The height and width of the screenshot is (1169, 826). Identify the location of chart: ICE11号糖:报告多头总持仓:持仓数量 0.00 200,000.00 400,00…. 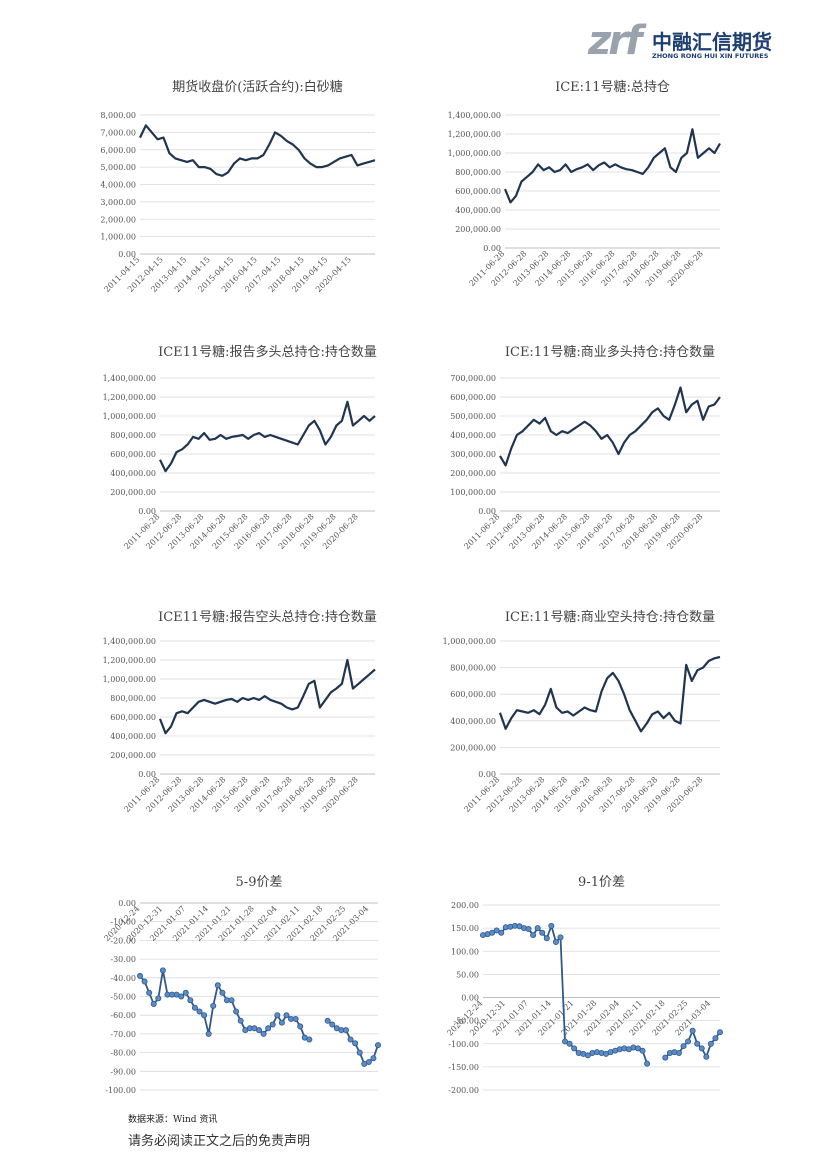
(240, 447).